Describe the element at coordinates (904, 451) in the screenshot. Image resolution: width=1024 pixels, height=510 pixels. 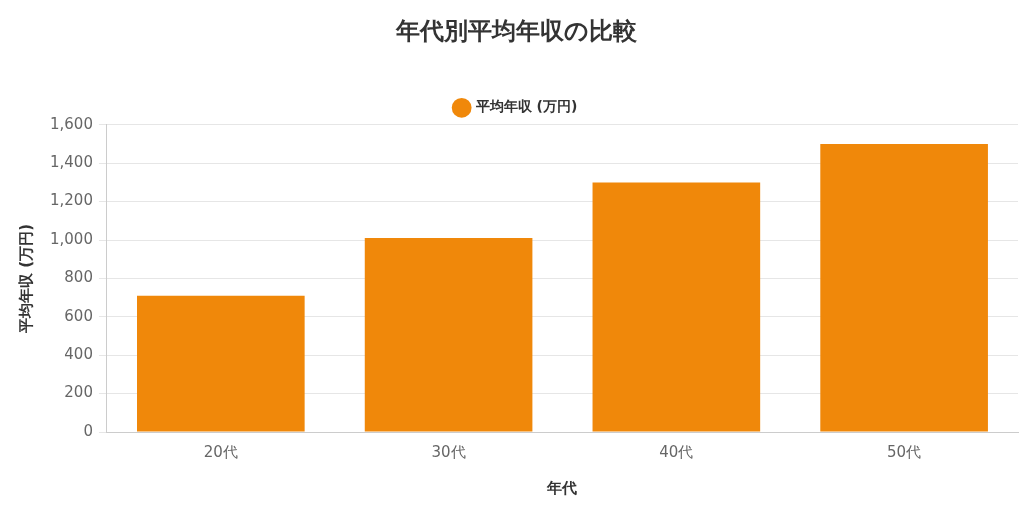
I see `x-tick-label: 50代` at that location.